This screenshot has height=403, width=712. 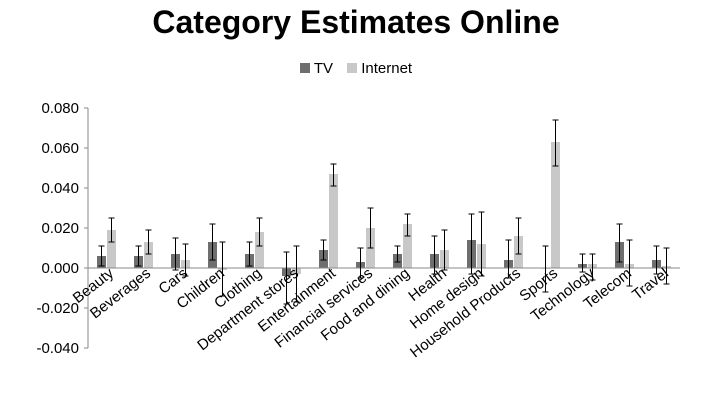 What do you see at coordinates (304, 68) in the screenshot?
I see `legend-swatch-tv` at bounding box center [304, 68].